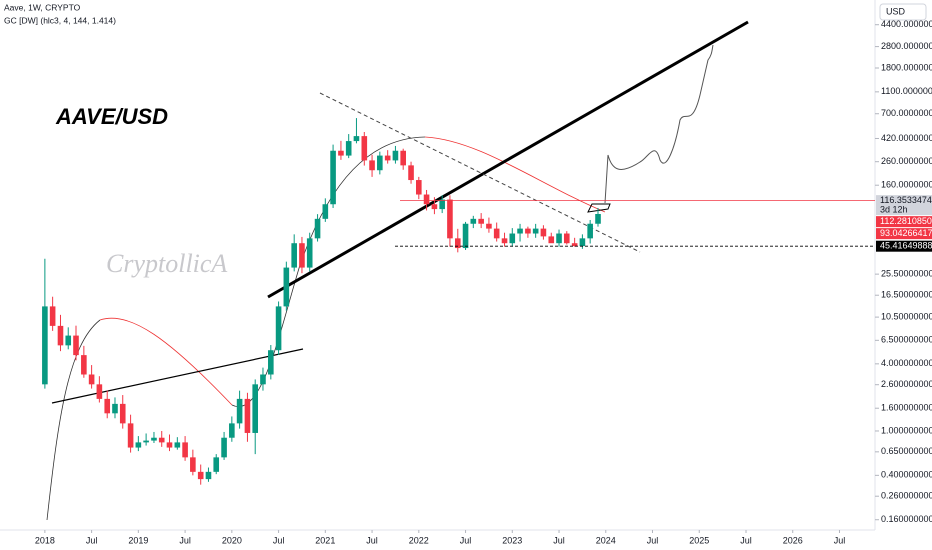 Image resolution: width=932 pixels, height=550 pixels. What do you see at coordinates (906, 519) in the screenshot?
I see `y-tick-label: 0.160000000` at bounding box center [906, 519].